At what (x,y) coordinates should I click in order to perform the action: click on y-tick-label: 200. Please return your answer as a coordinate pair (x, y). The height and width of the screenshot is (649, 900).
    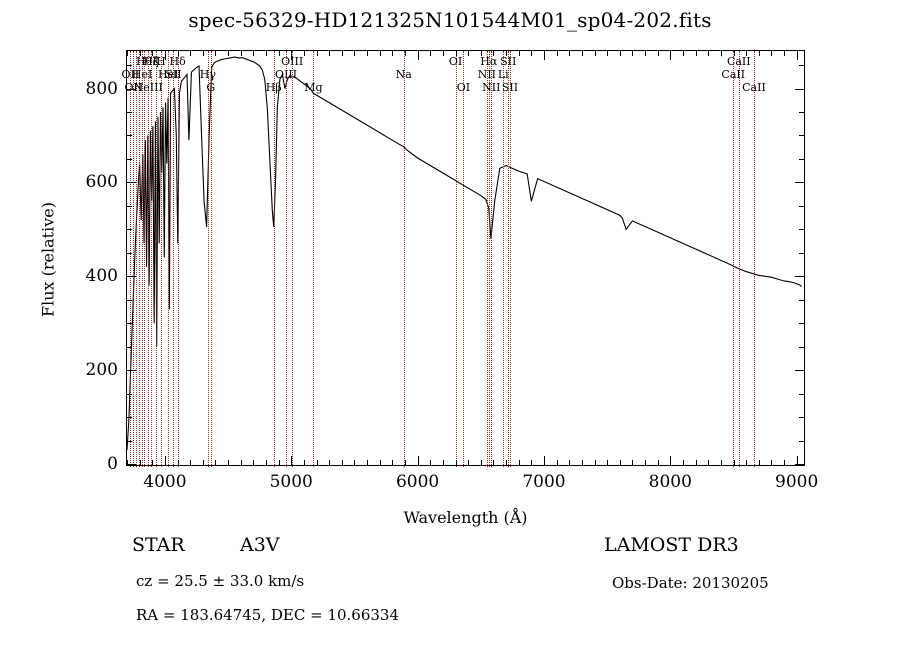
    Looking at the image, I should click on (101, 370).